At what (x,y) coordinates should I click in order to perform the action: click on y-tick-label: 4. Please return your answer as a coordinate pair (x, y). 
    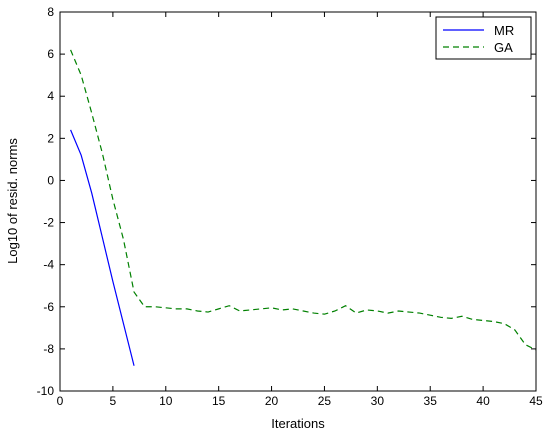
    Looking at the image, I should click on (50, 96).